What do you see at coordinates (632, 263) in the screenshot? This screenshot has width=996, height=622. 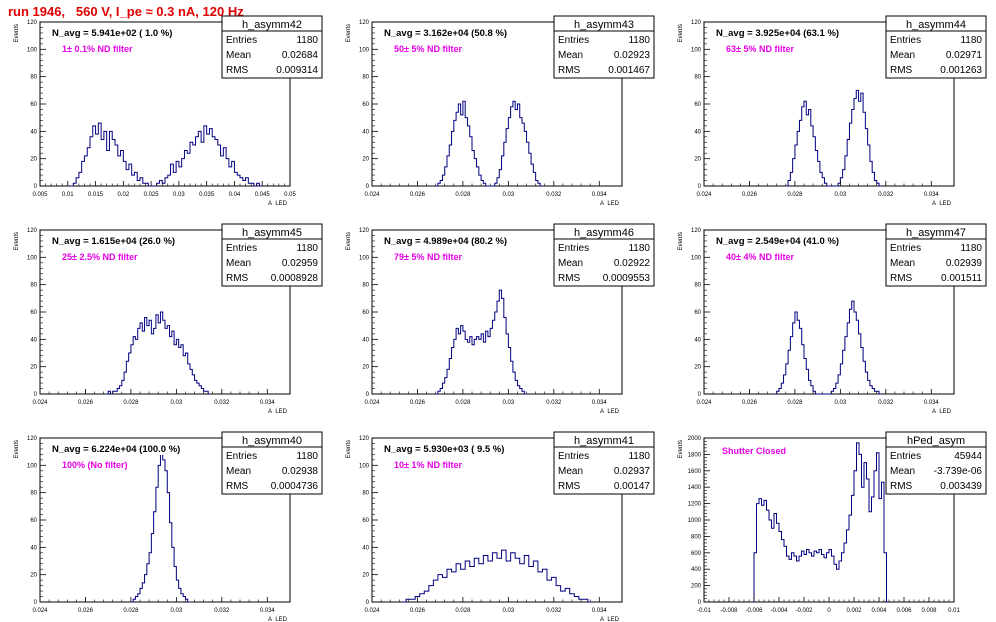 I see `stats-value-mean: 0.02922` at bounding box center [632, 263].